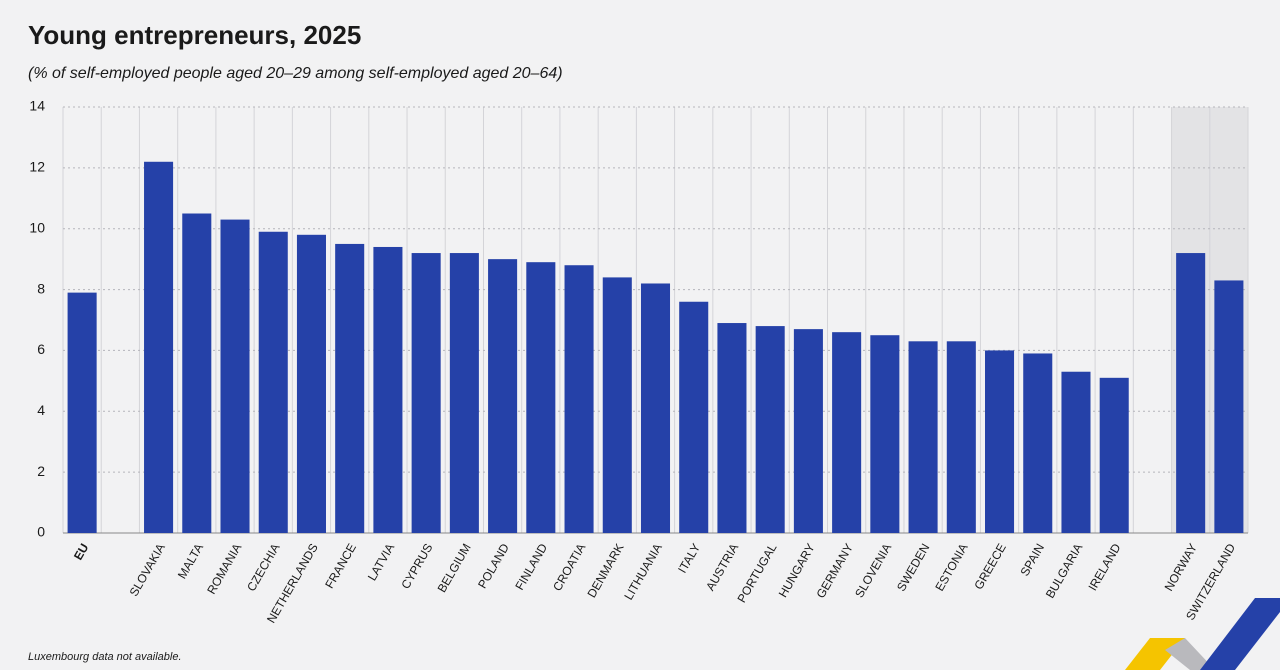 The width and height of the screenshot is (1280, 670). I want to click on y-tick-label: 6, so click(41, 349).